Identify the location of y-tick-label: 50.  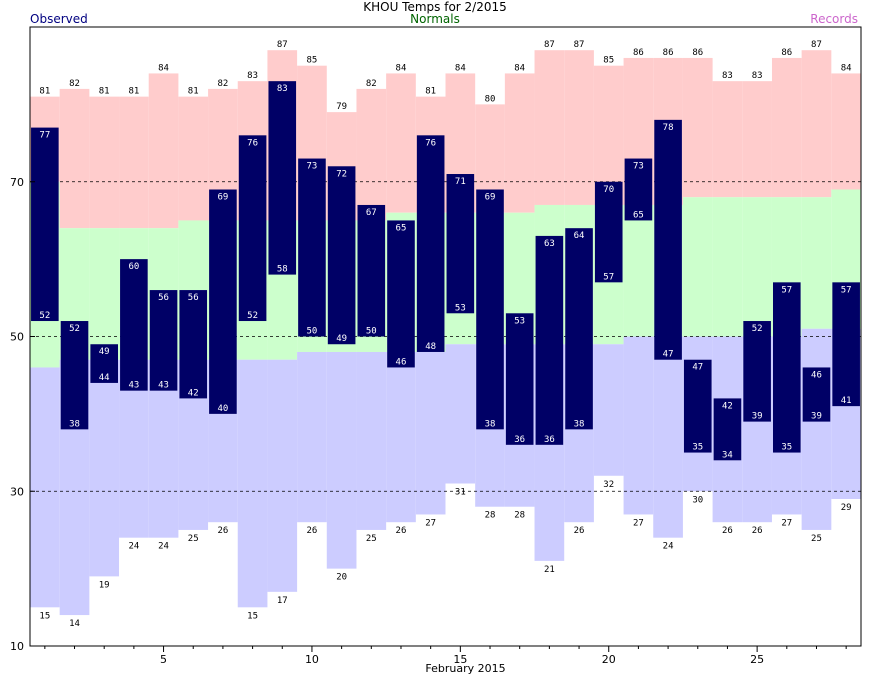
(17, 337).